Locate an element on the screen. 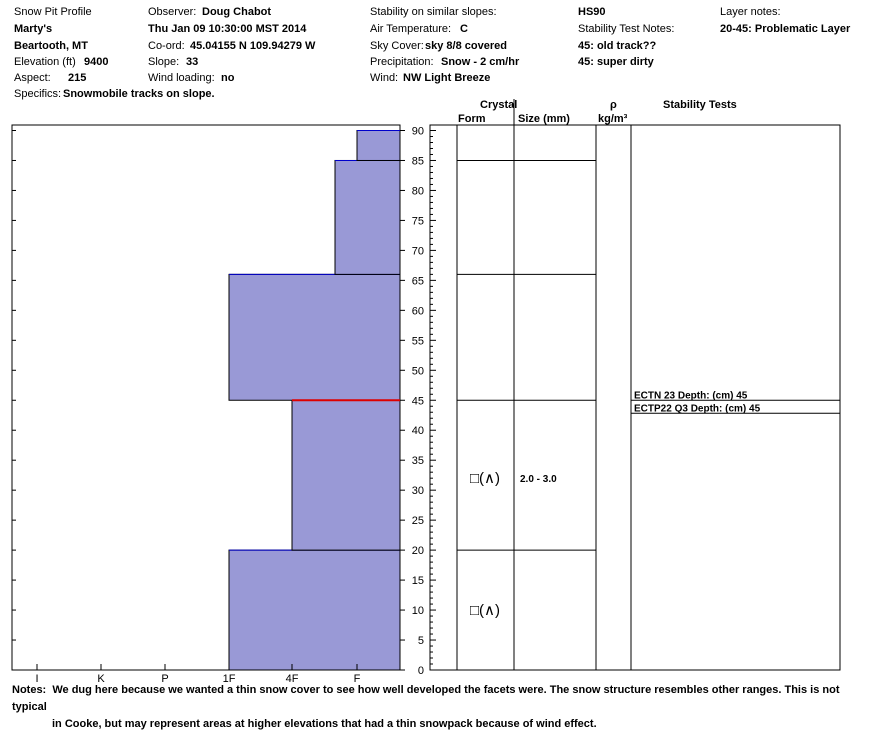 This screenshot has width=888, height=750. layer-note-1: 20-45: Problematic Layer is located at coordinates (785, 29).